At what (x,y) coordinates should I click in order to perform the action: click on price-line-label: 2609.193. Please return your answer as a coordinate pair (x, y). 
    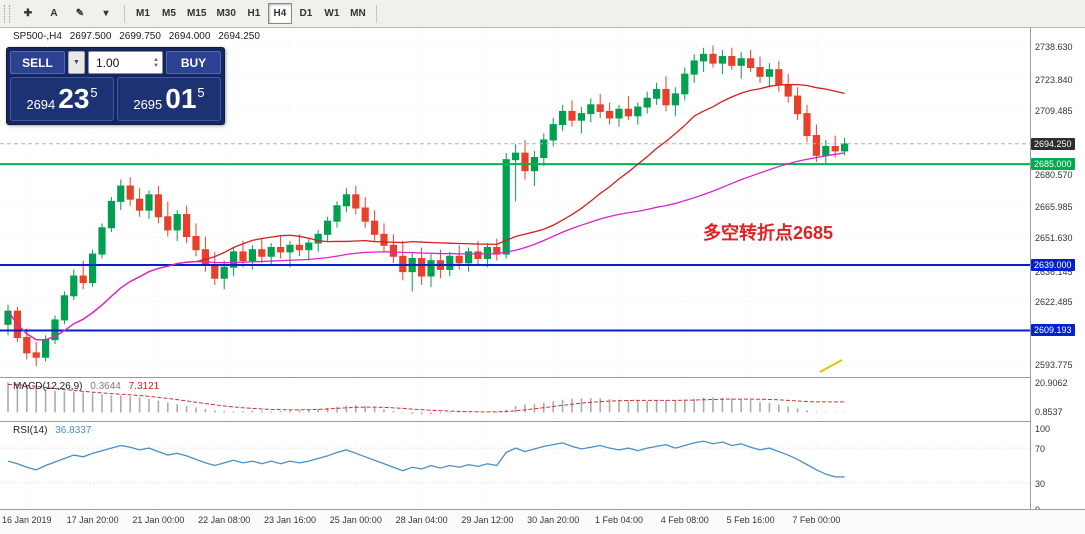
    Looking at the image, I should click on (1053, 330).